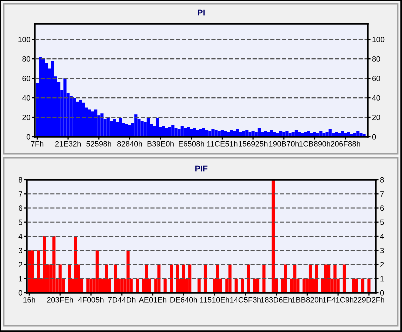 The height and width of the screenshot is (332, 402). What do you see at coordinates (202, 169) in the screenshot?
I see `chart-title: PIF` at bounding box center [202, 169].